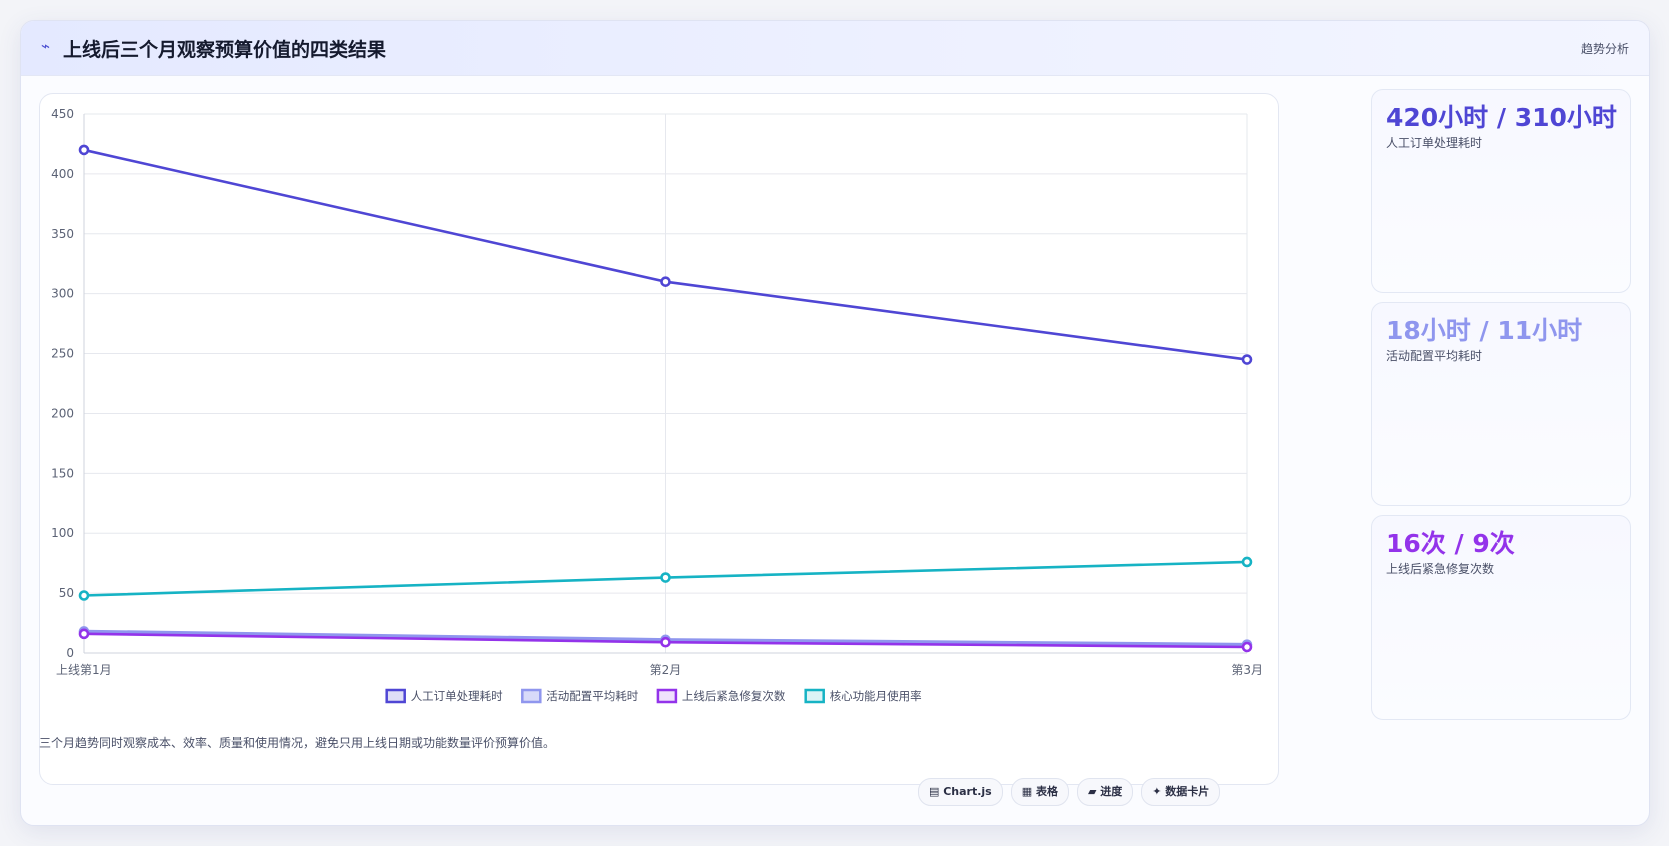  I want to click on legend: 人工订单处理耗时 活动配置平均耗时 上线后紧急修复次数 核心功能月使用率, so click(653, 696).